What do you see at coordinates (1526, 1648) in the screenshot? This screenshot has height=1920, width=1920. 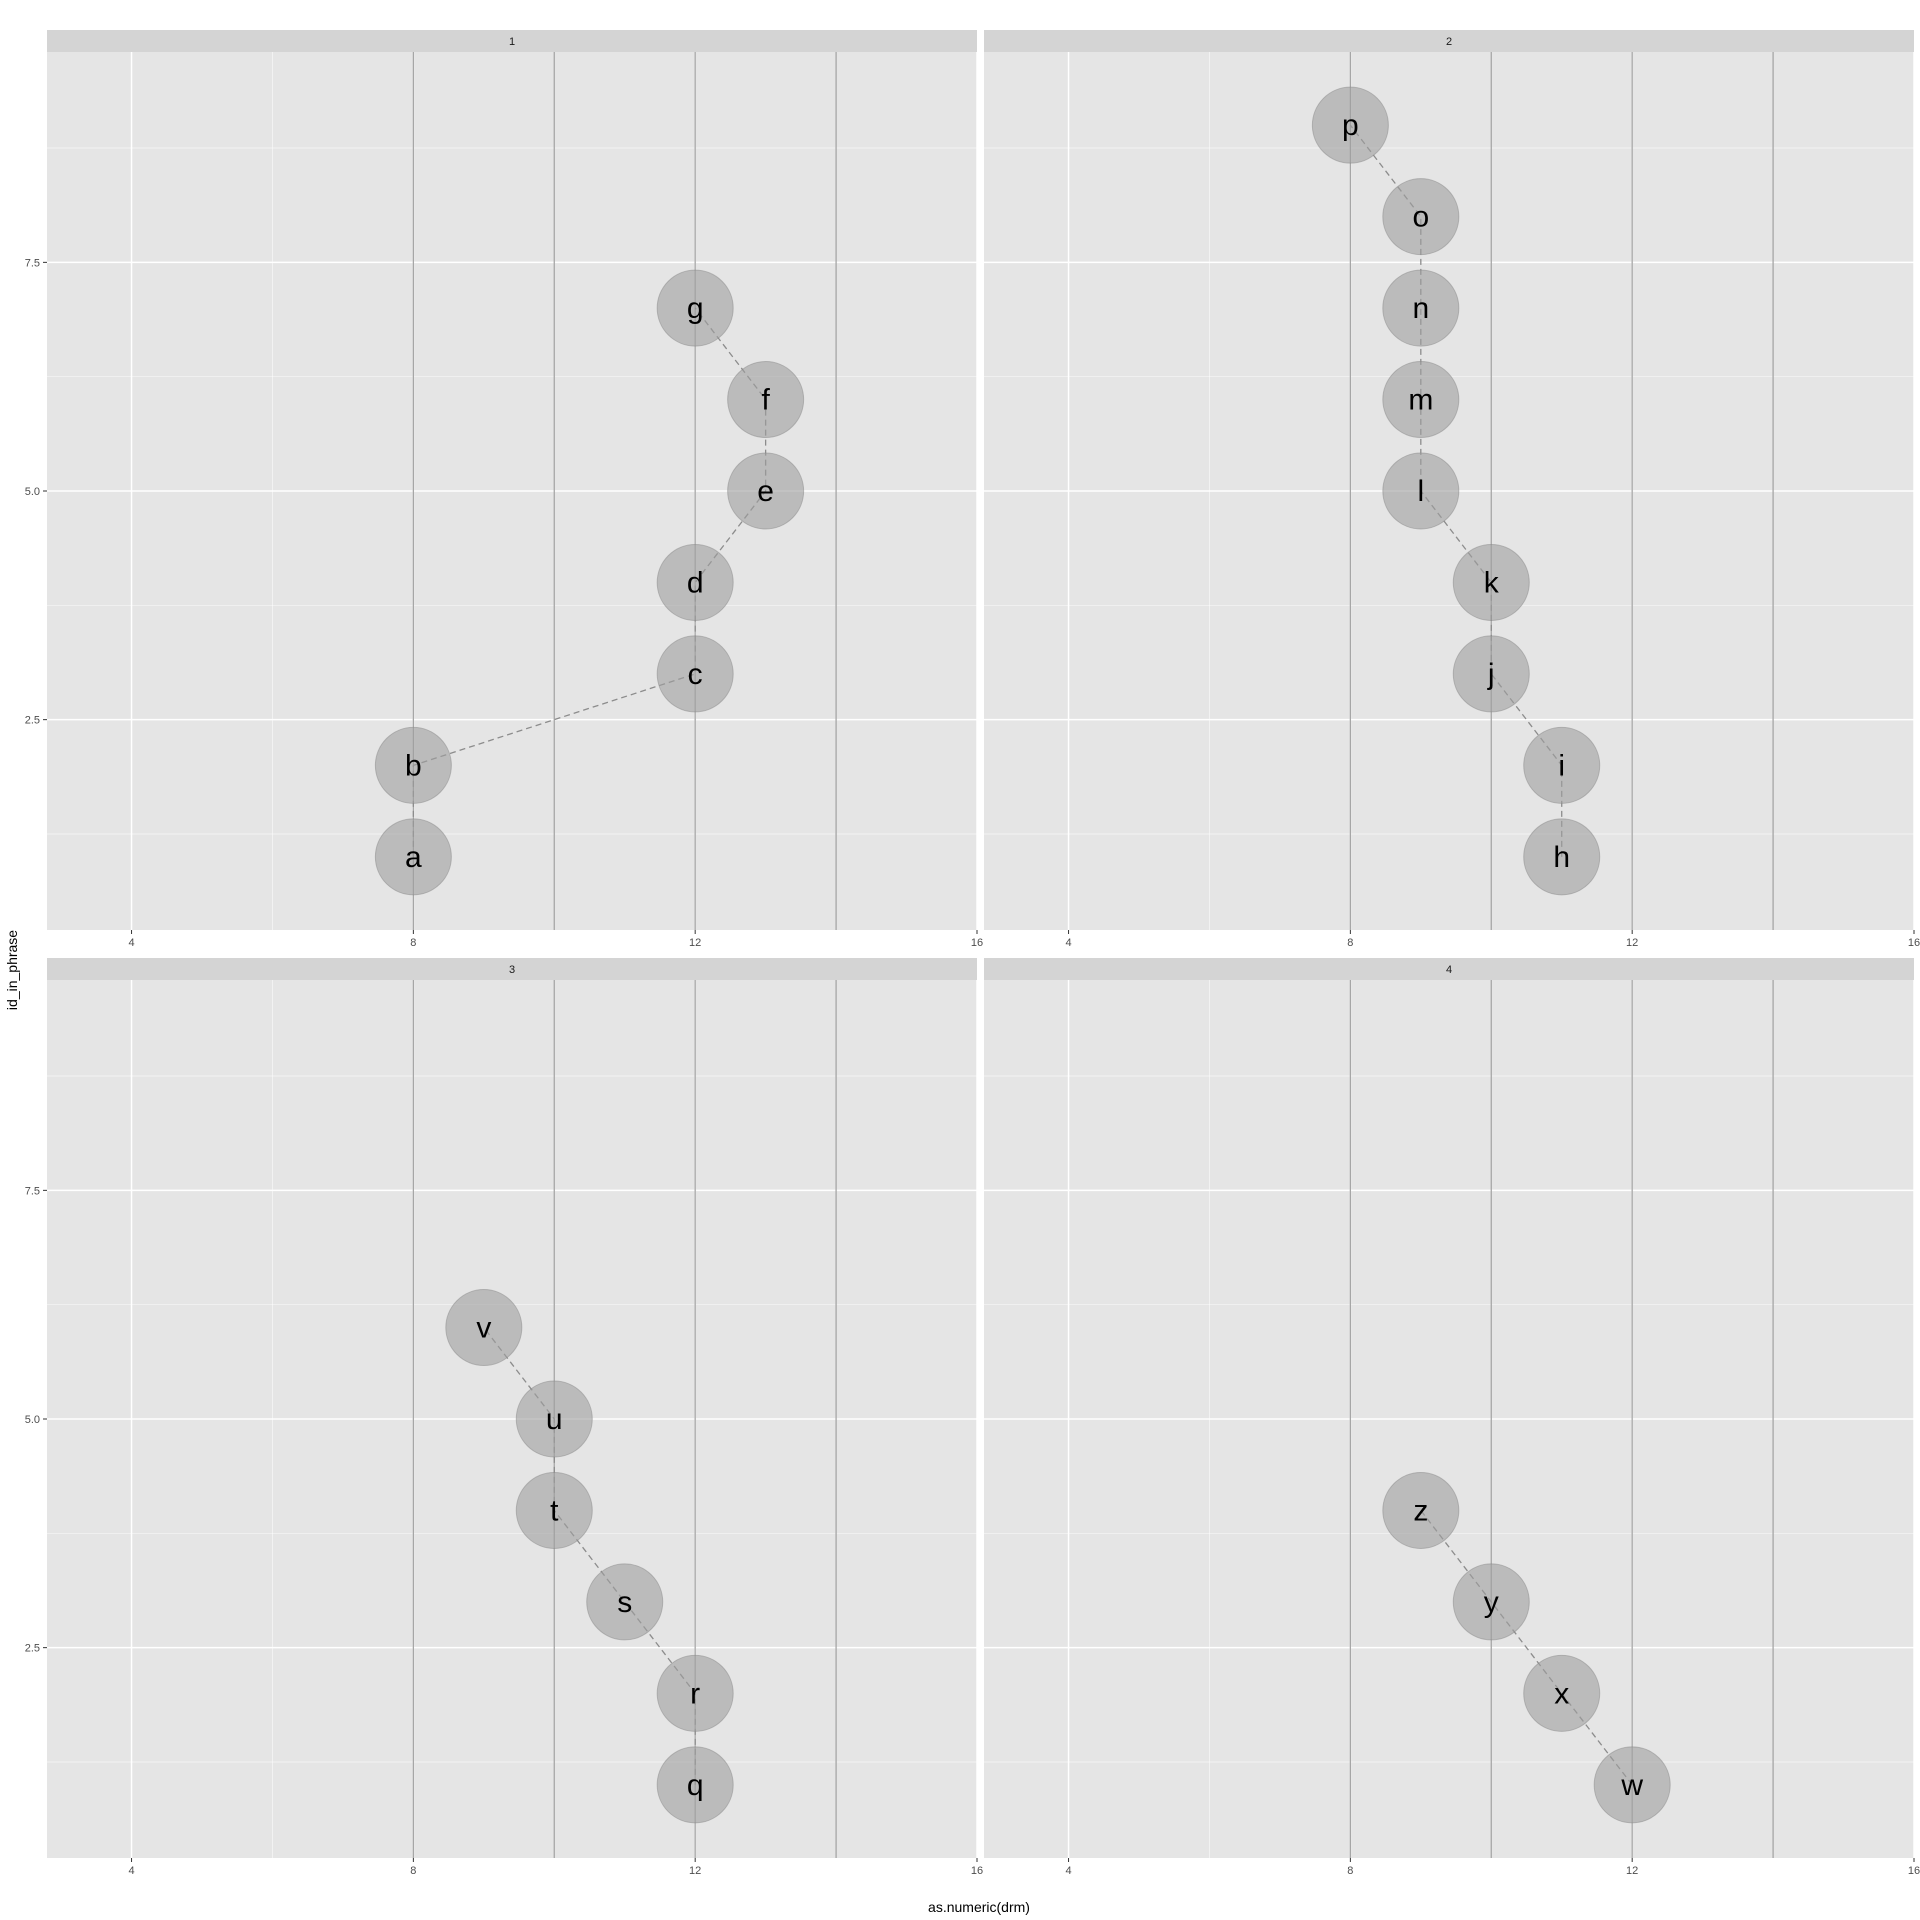 I see `connector-line` at bounding box center [1526, 1648].